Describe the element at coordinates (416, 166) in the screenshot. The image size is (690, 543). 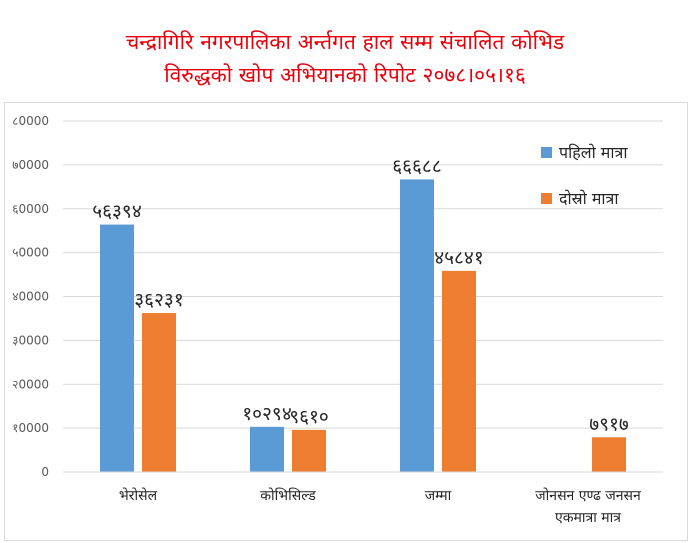
I see `data-label: ६६६८८` at that location.